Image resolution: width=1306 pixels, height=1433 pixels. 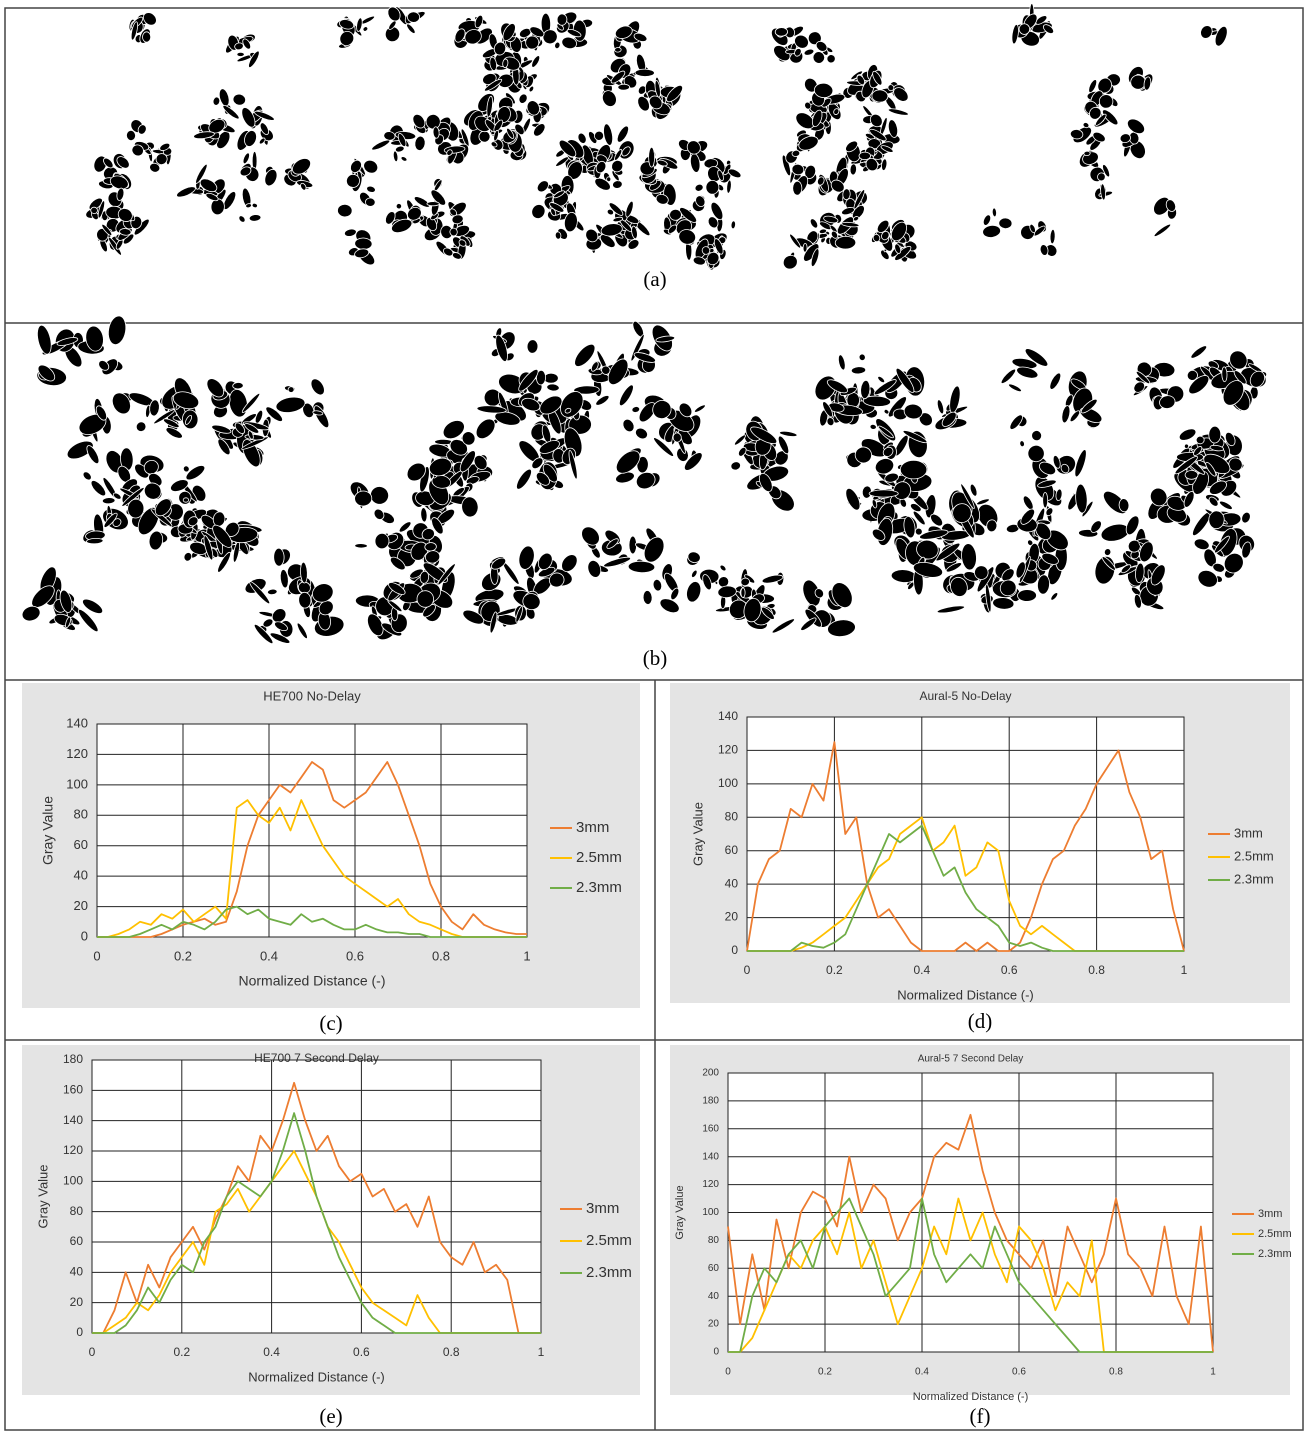 I want to click on plot-area, so click(x=312, y=830).